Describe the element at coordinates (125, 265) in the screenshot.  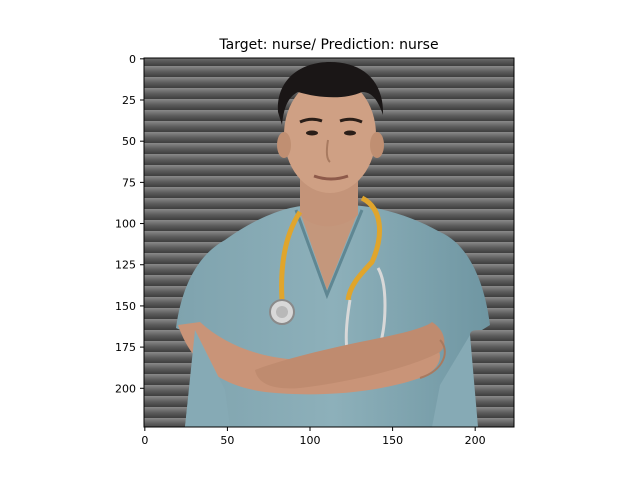
I see `y-tick-label: 125` at that location.